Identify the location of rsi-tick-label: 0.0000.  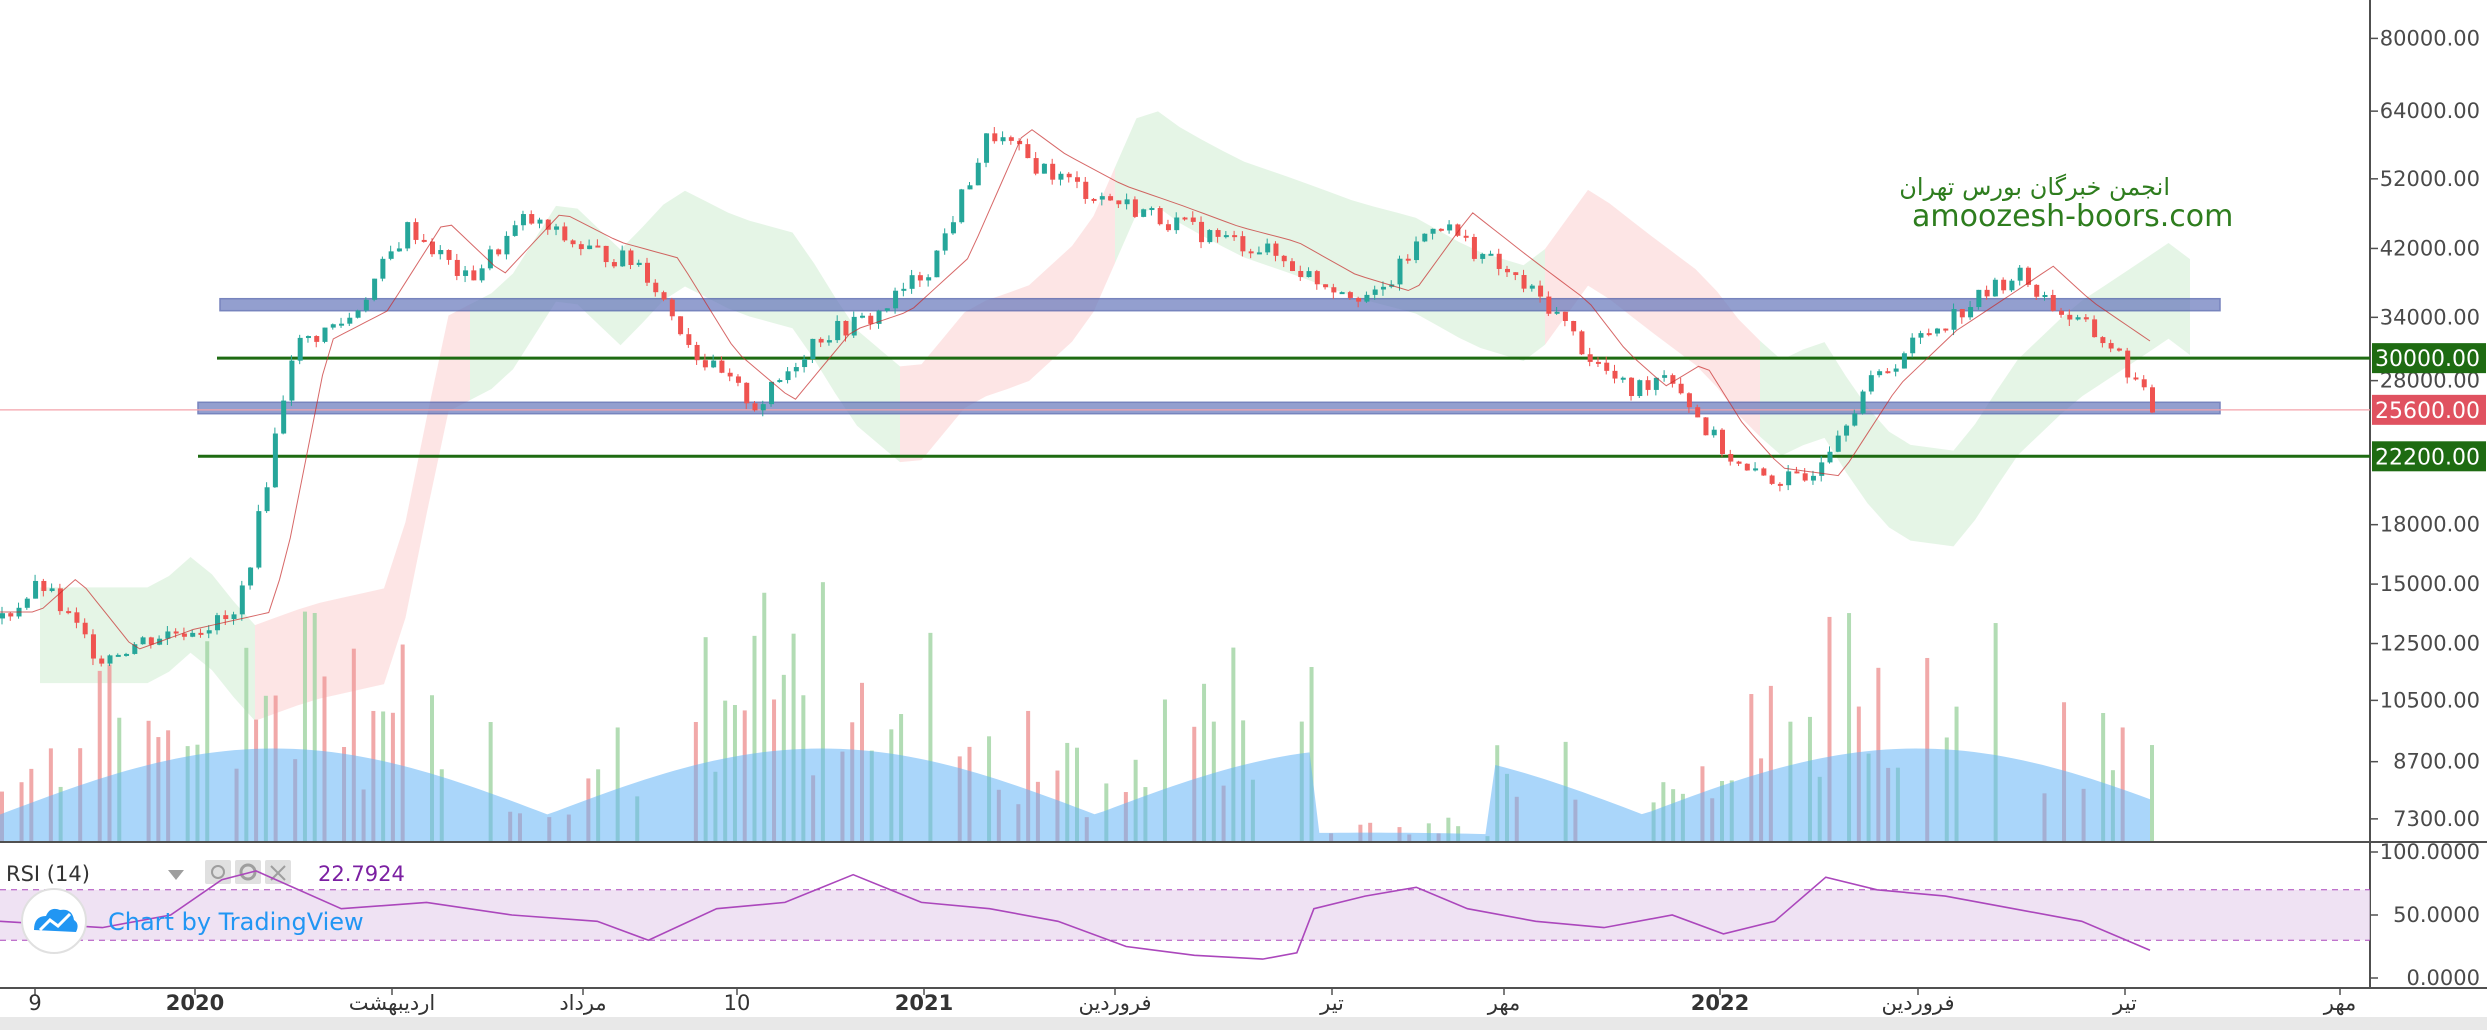
(2443, 978).